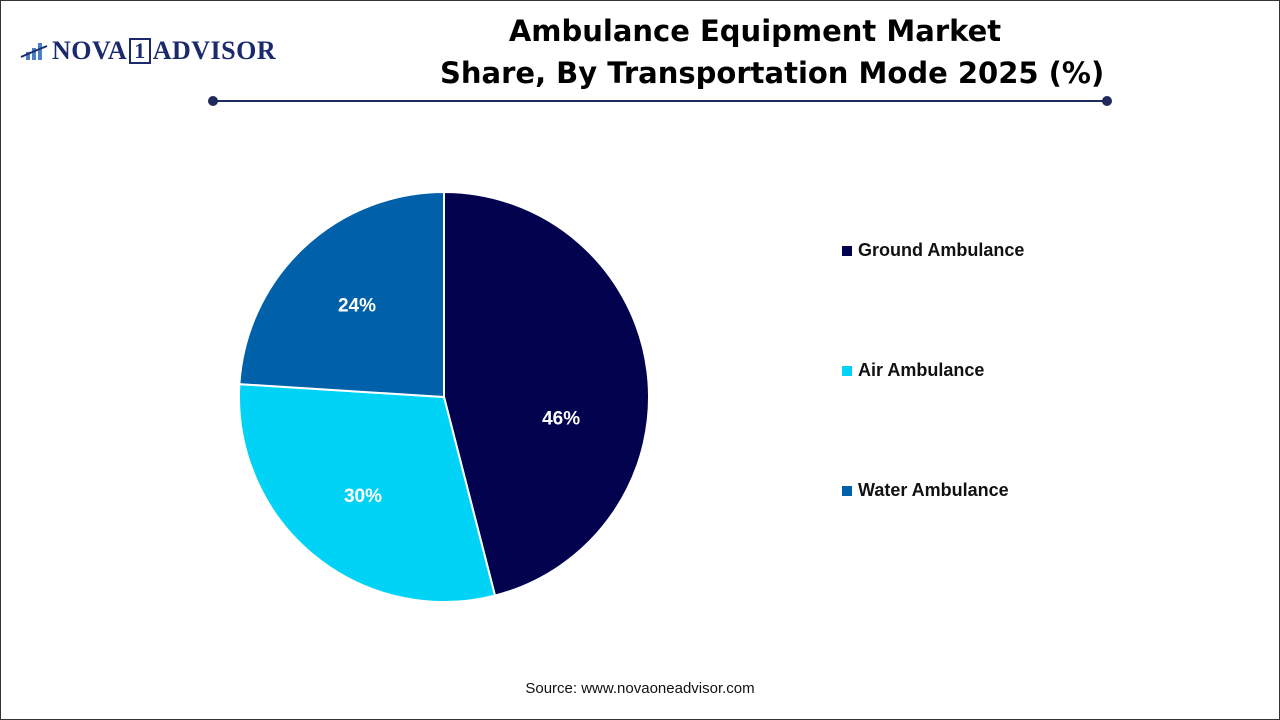 The image size is (1280, 720). I want to click on title-divider, so click(660, 101).